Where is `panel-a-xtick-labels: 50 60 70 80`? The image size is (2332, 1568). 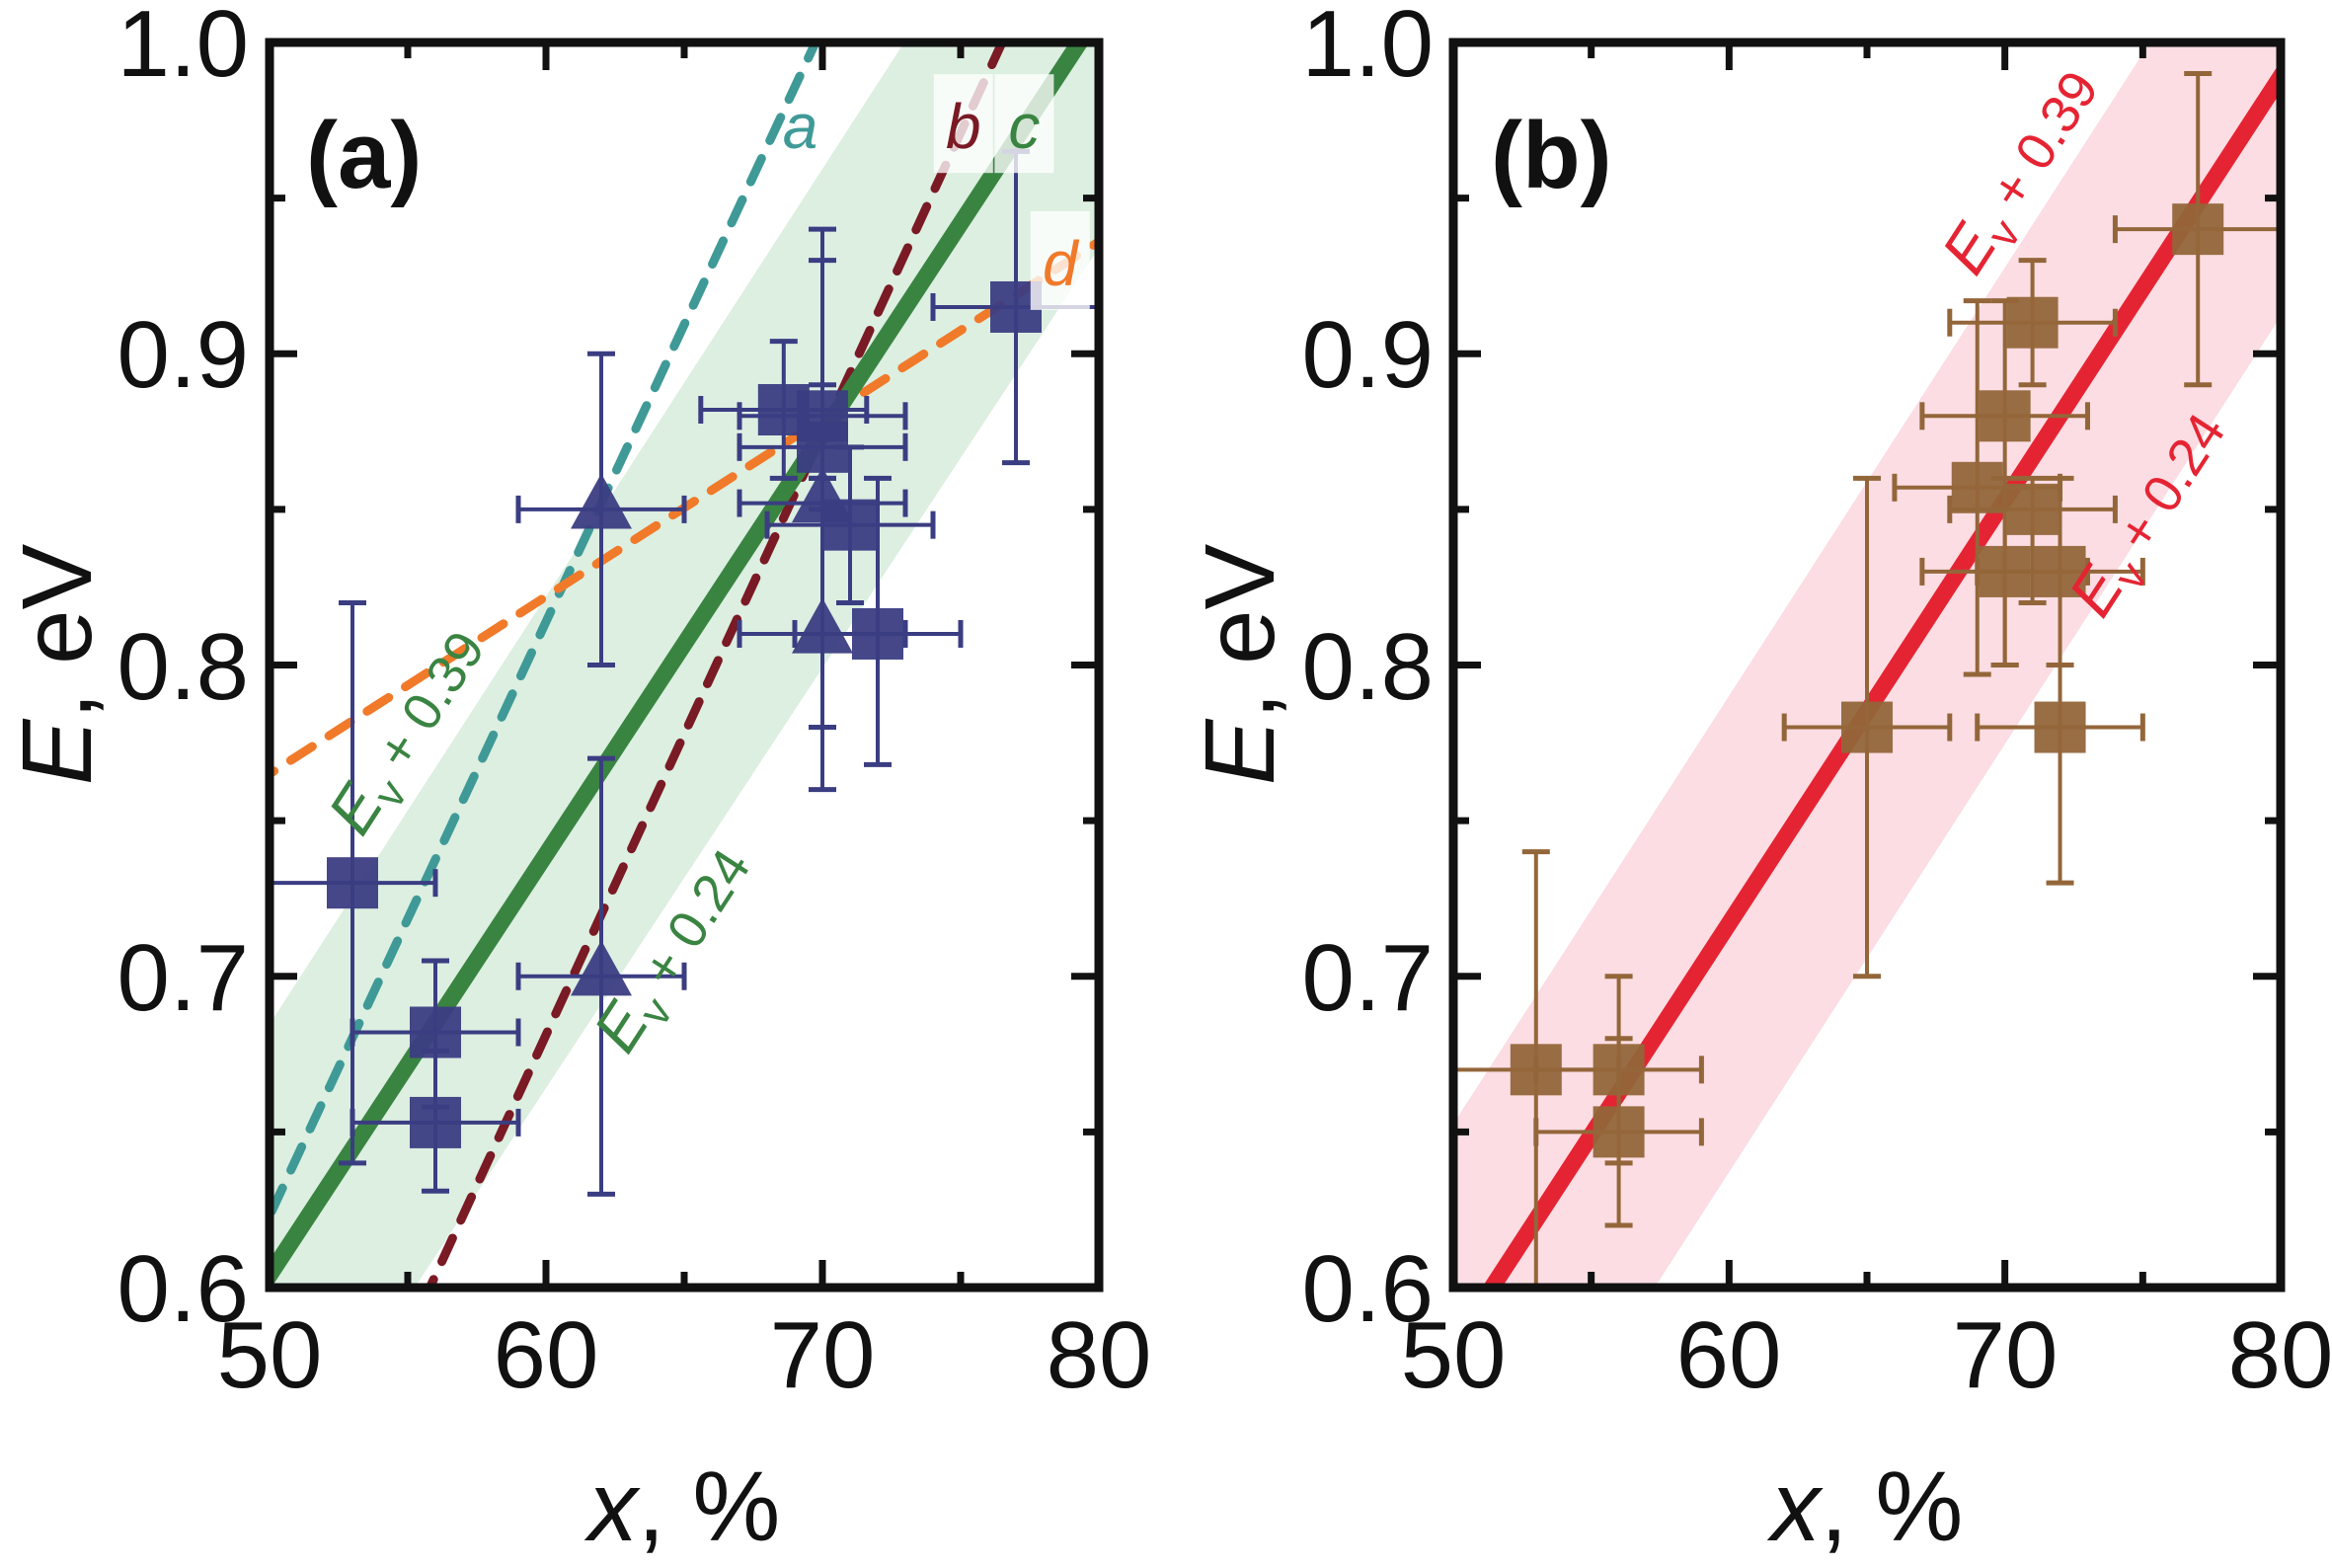
panel-a-xtick-labels: 50 60 70 80 is located at coordinates (684, 1355).